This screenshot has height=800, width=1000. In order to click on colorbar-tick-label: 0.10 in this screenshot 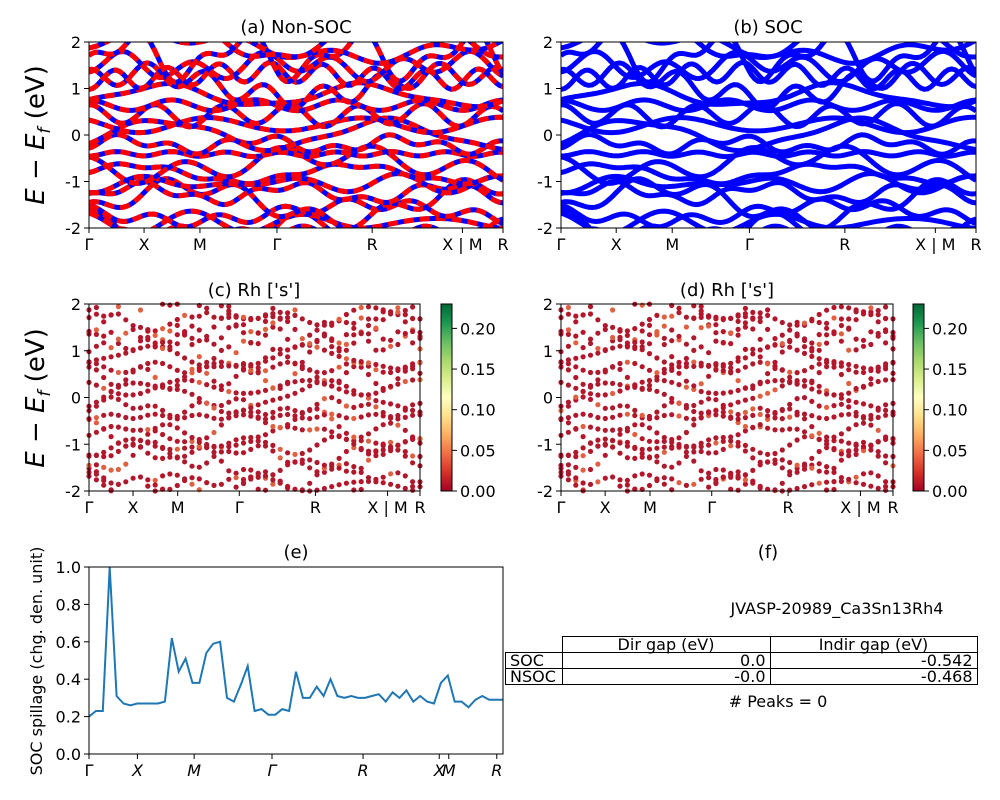, I will do `click(950, 410)`.